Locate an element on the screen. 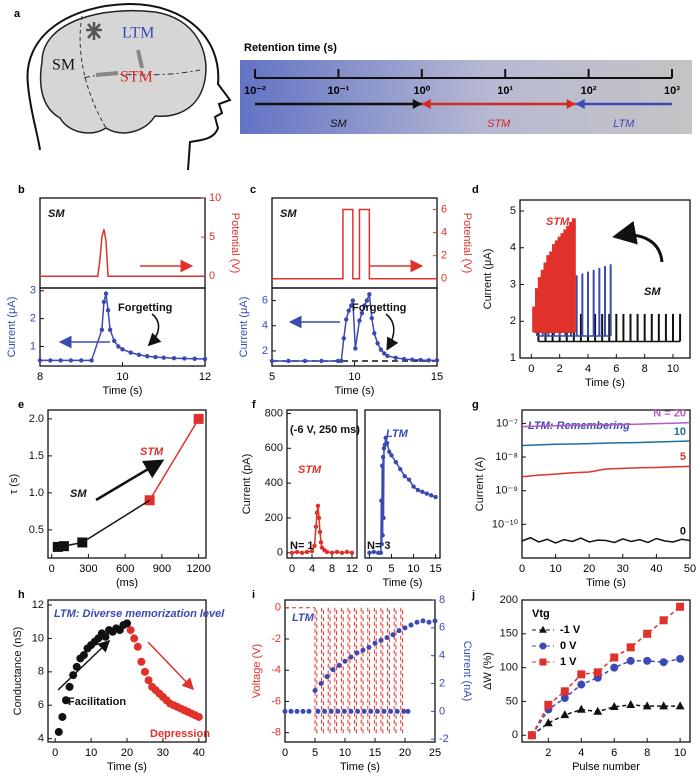  x-tick-label: 20 is located at coordinates (127, 753).